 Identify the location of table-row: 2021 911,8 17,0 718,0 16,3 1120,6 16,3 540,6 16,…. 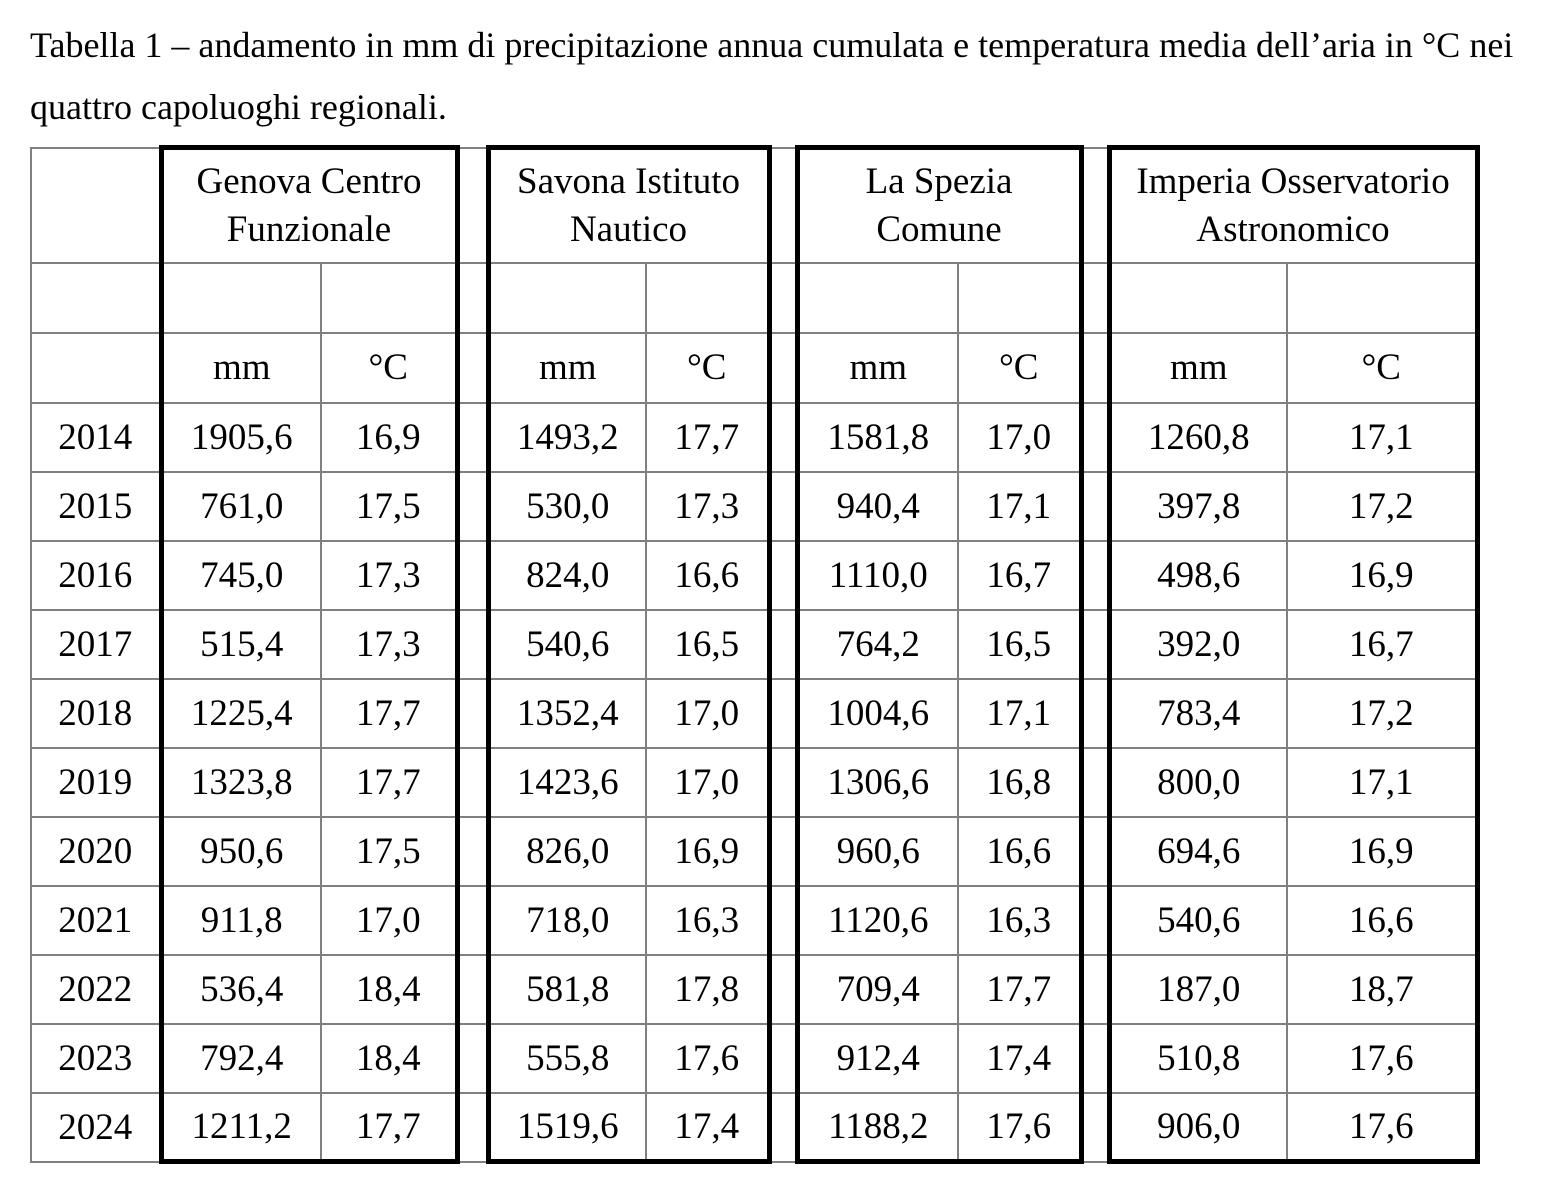
(755, 920).